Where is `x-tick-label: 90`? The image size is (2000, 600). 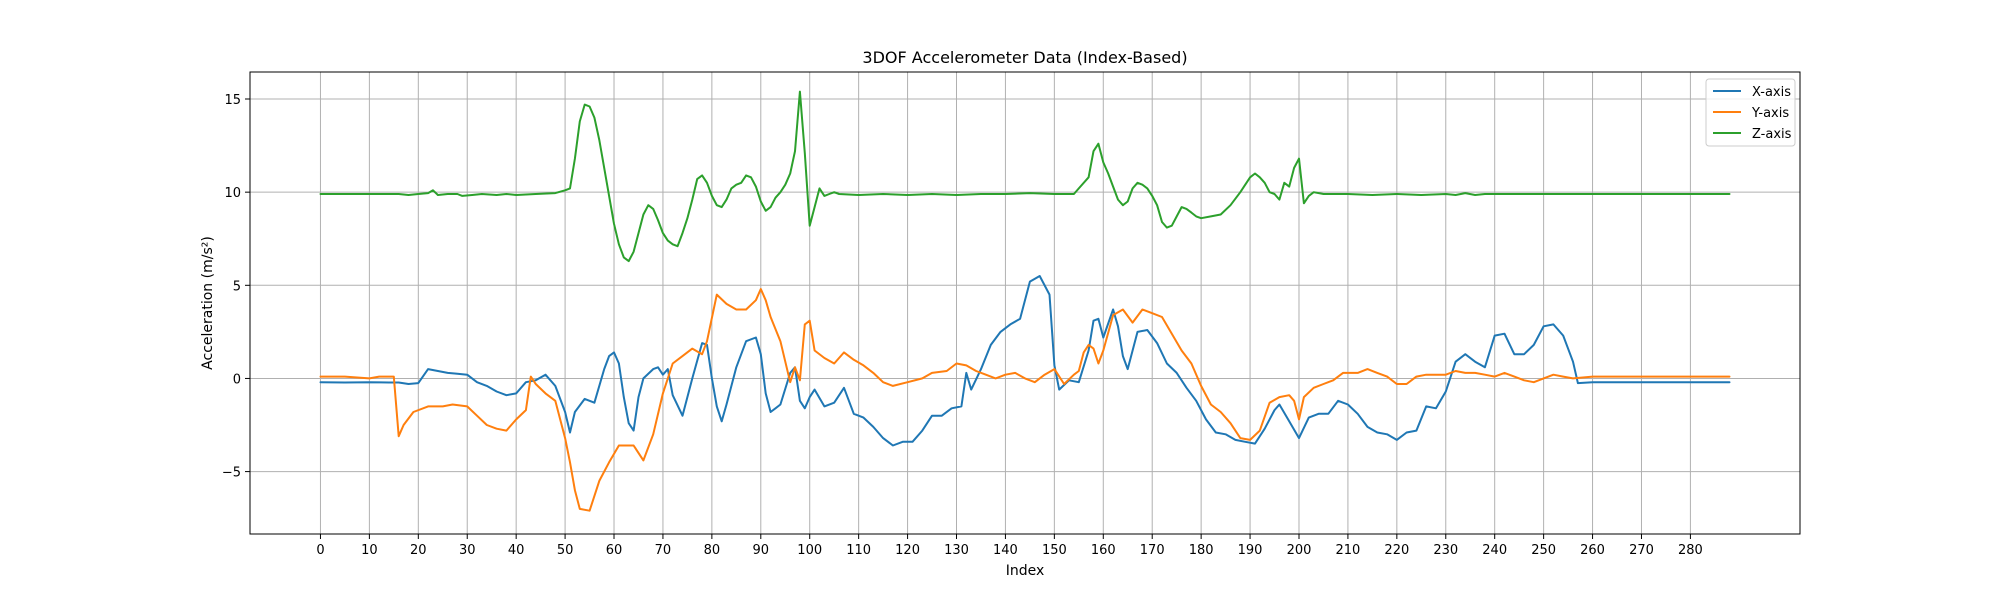 x-tick-label: 90 is located at coordinates (761, 550).